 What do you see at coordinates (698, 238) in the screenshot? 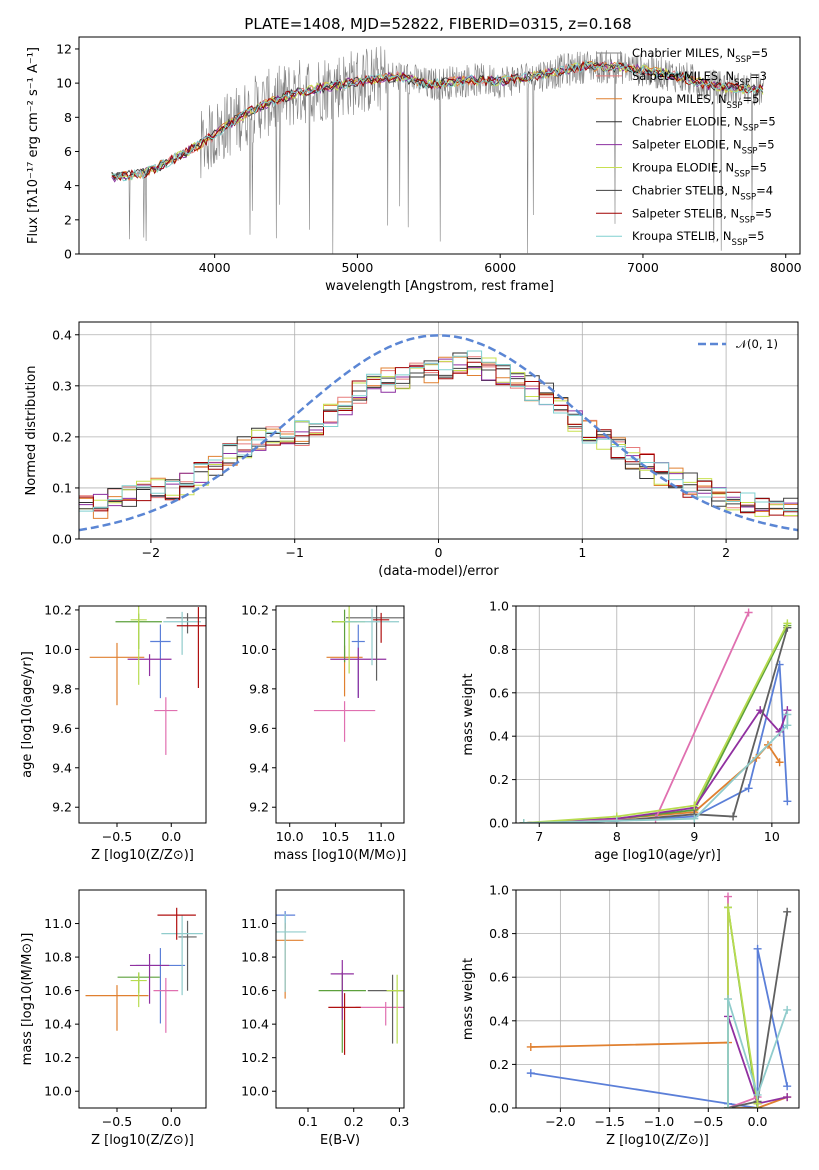
I see `legend-label: Kroupa STELIB, NSSP=5` at bounding box center [698, 238].